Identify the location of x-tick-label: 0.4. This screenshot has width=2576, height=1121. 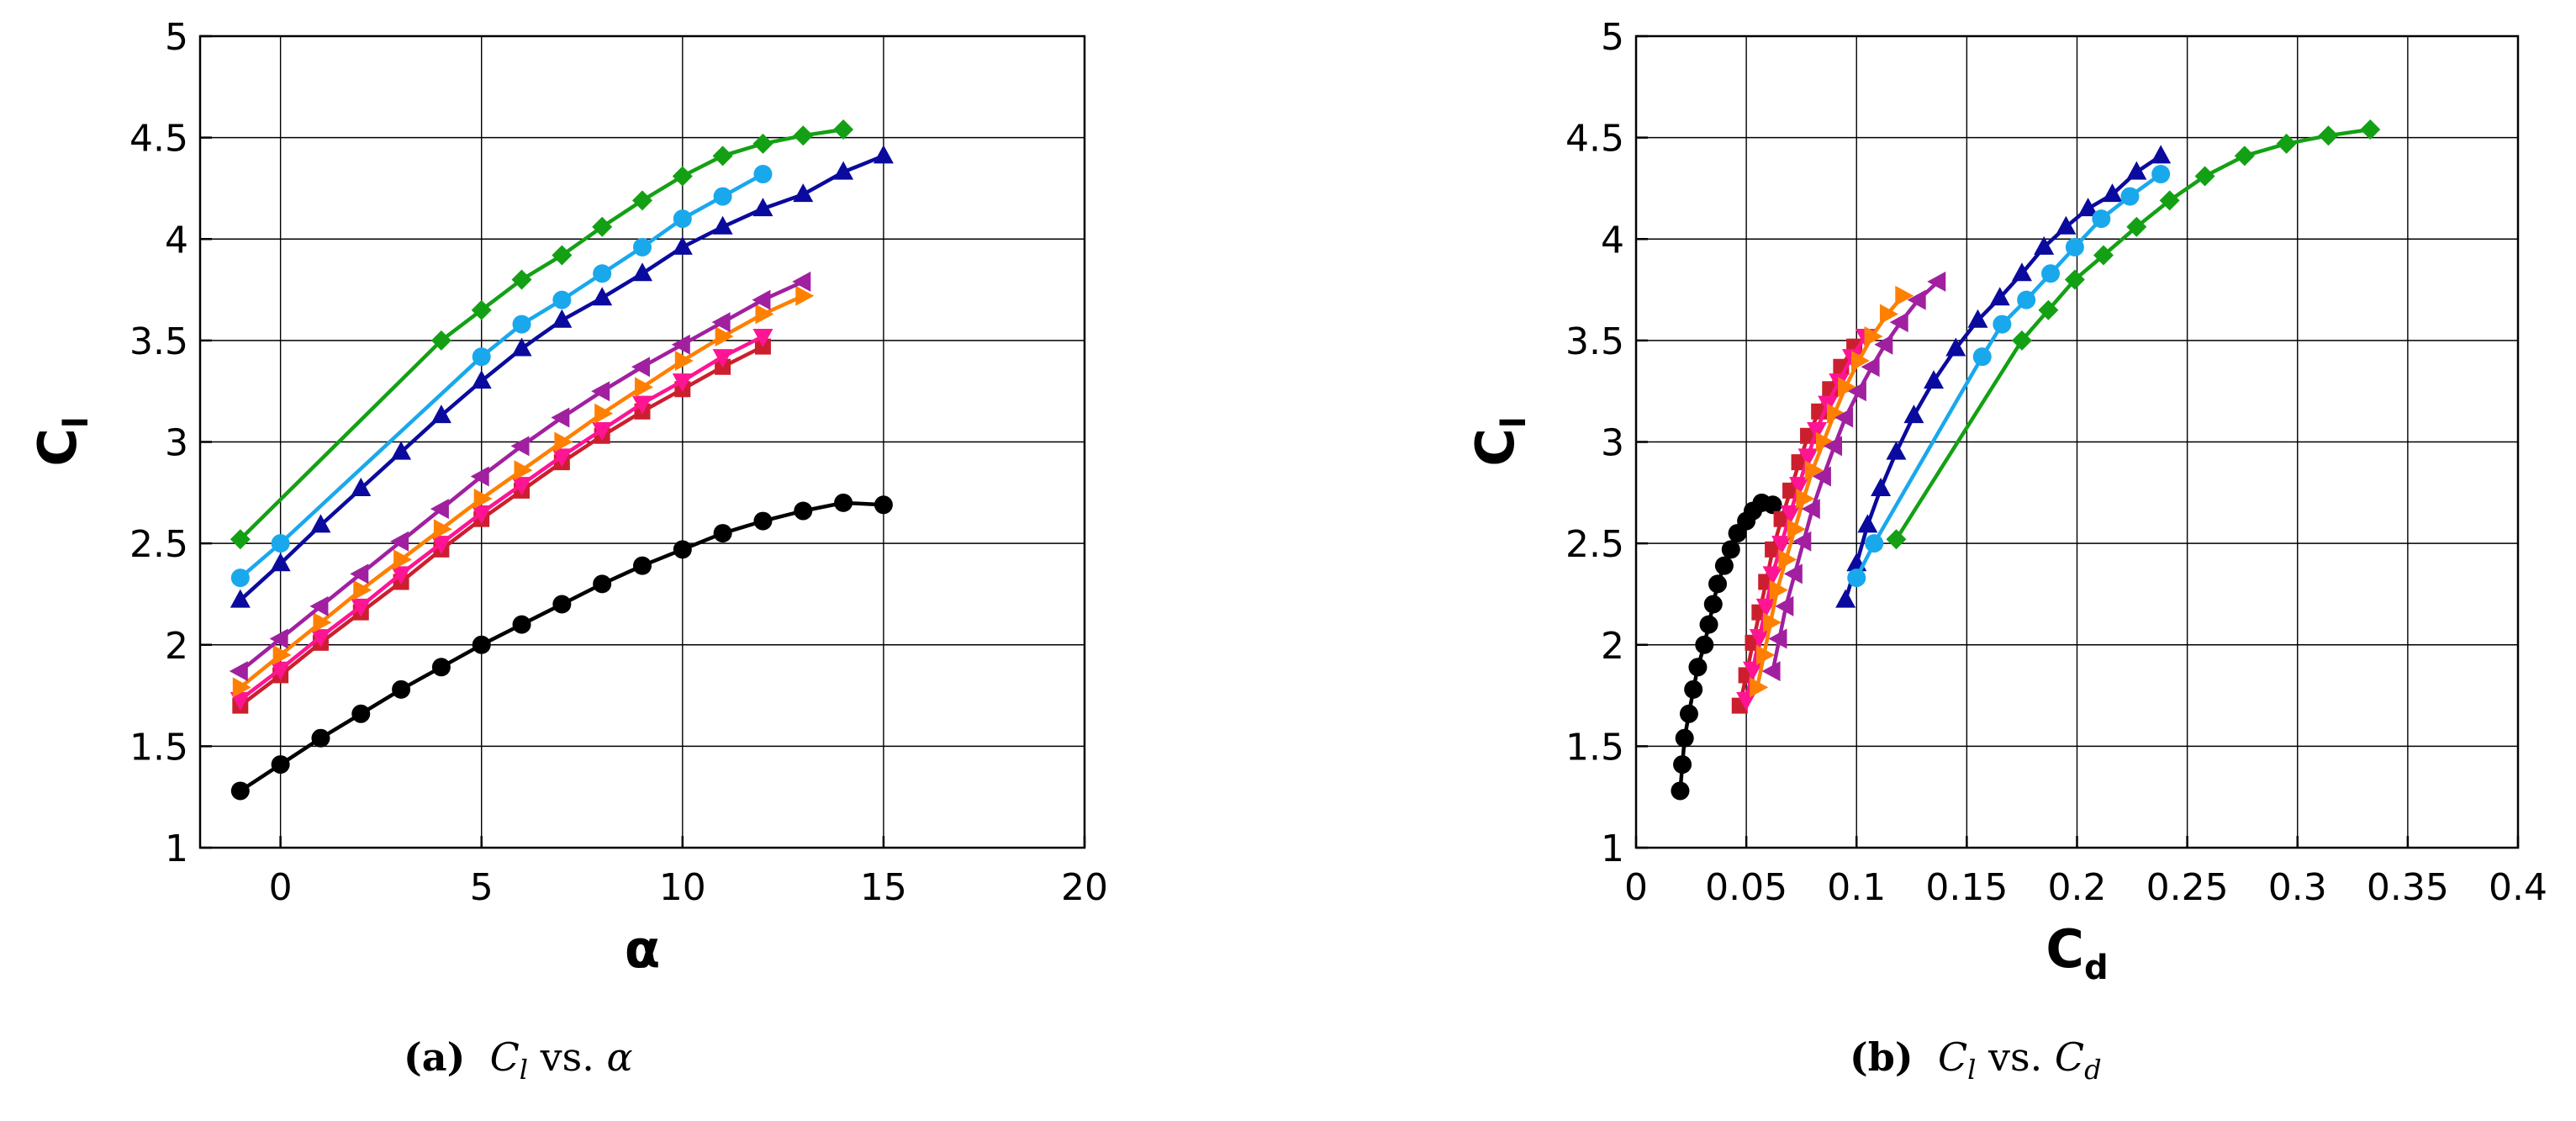
(2518, 887).